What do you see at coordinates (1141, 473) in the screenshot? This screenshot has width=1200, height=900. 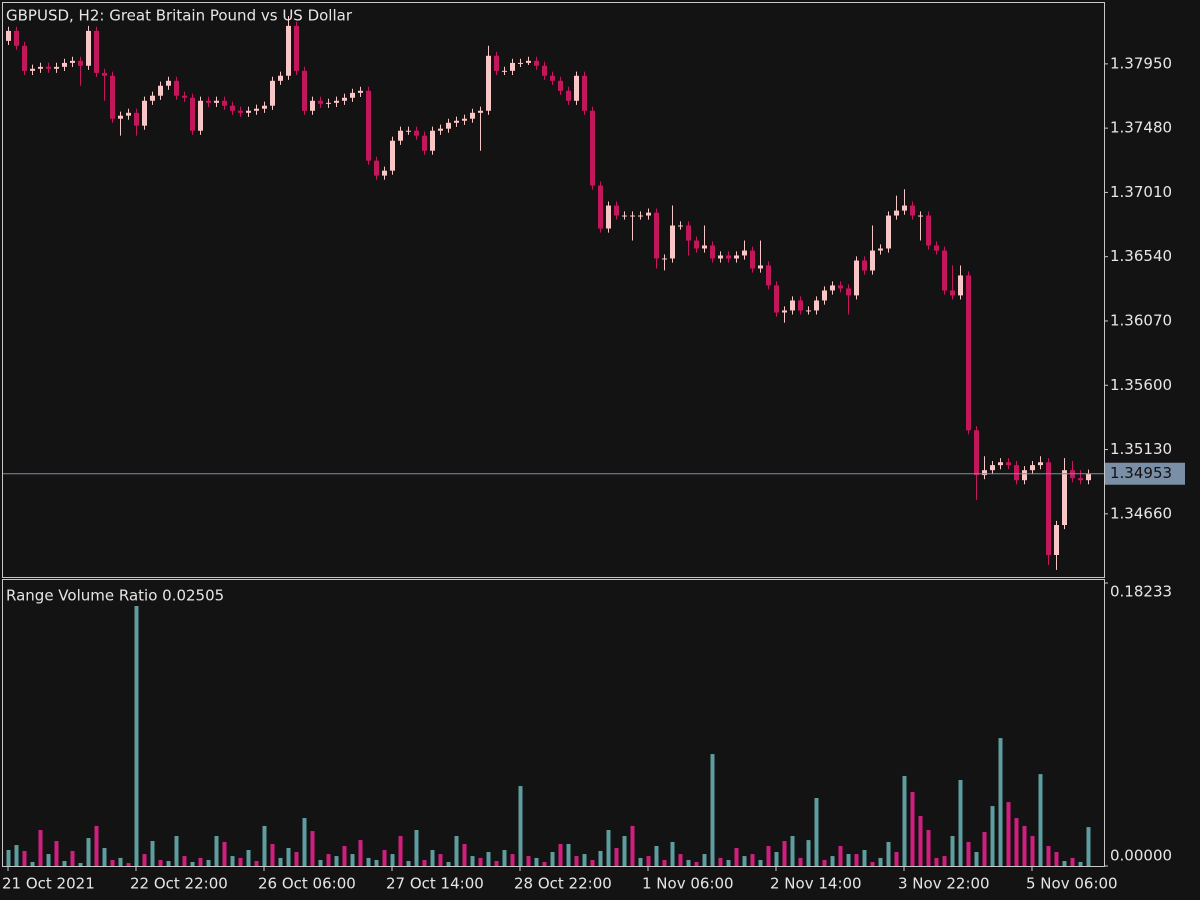 I see `price-label: 1.34953` at bounding box center [1141, 473].